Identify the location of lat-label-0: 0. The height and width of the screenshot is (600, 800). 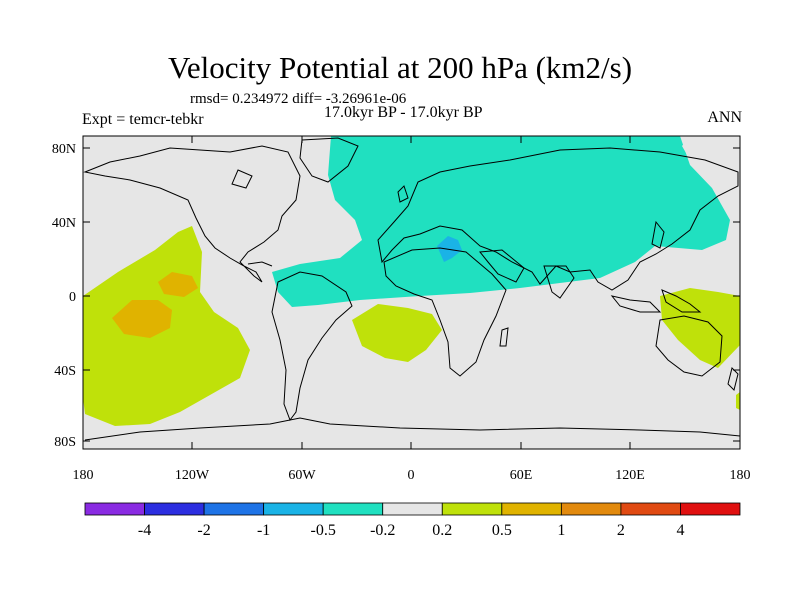
(72, 297).